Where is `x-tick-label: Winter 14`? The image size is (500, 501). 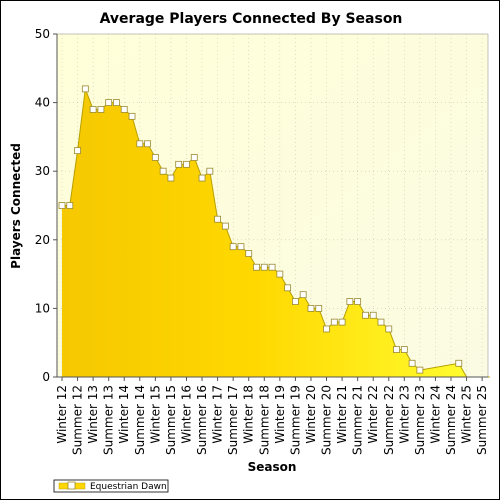
x-tick-label: Winter 14 is located at coordinates (124, 414).